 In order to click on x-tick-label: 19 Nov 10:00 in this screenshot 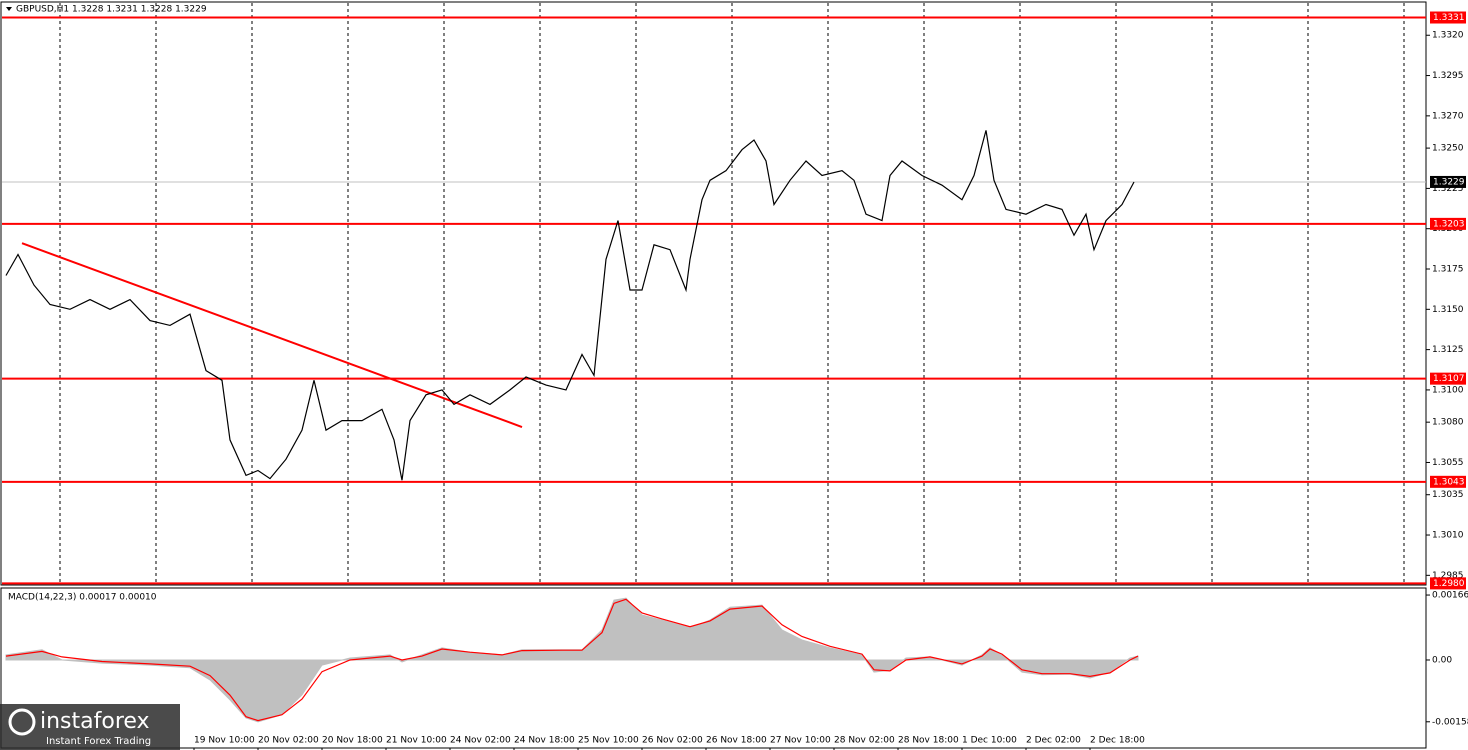, I will do `click(224, 741)`.